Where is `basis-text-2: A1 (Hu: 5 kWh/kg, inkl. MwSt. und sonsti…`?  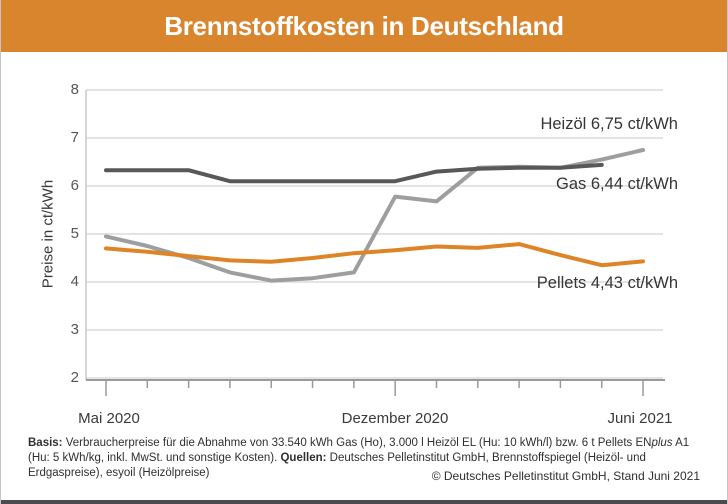
basis-text-2: A1 (Hu: 5 kWh/kg, inkl. MwSt. und sonsti… is located at coordinates (359, 450).